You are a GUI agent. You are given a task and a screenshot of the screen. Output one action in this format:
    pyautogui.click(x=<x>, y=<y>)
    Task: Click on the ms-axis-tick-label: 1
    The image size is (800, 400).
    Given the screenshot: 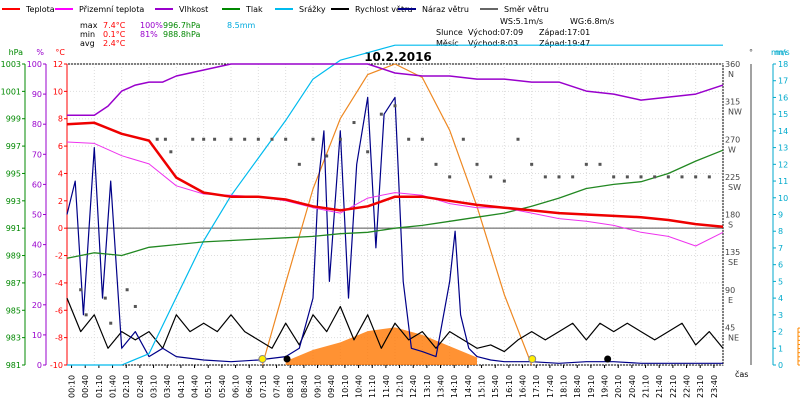 What is the action you would take?
    pyautogui.click(x=780, y=348)
    